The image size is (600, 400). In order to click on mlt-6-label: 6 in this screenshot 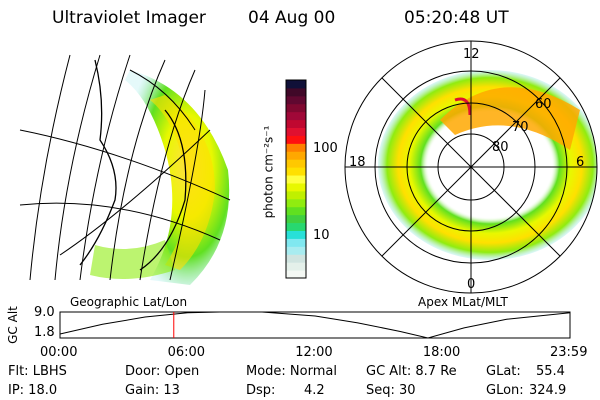, I will do `click(580, 162)`.